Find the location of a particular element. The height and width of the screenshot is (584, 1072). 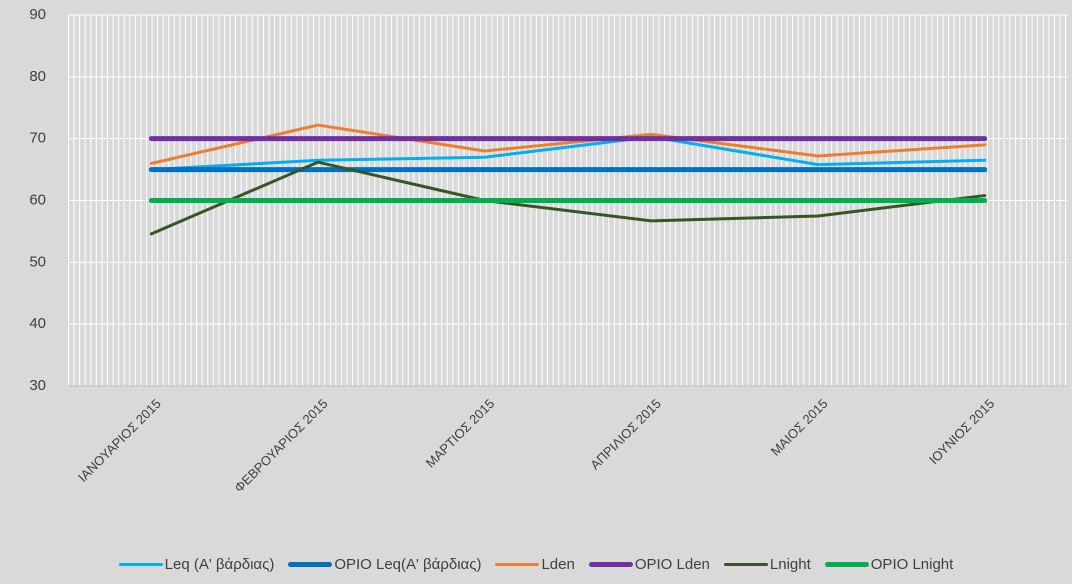

x-tick-label: ΑΠΡΙΛΙΟΣ 2015 is located at coordinates (625, 434).